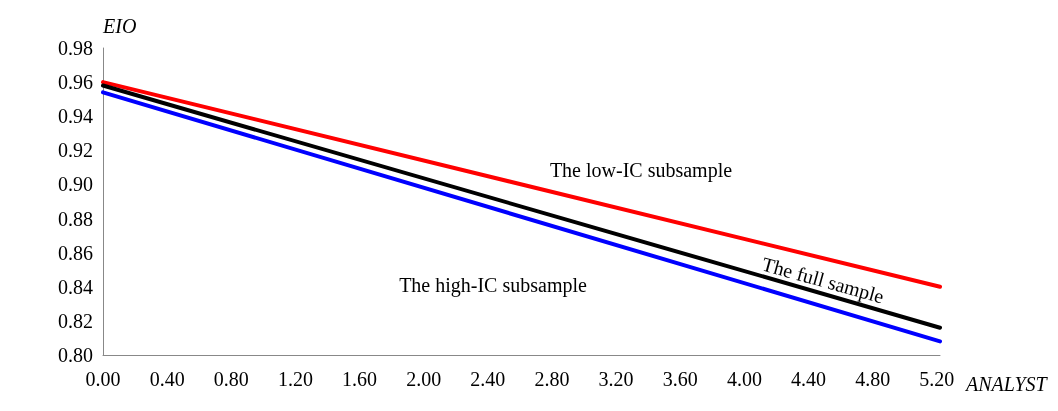 The image size is (1058, 411). I want to click on series-label: The high-IC subsample, so click(493, 285).